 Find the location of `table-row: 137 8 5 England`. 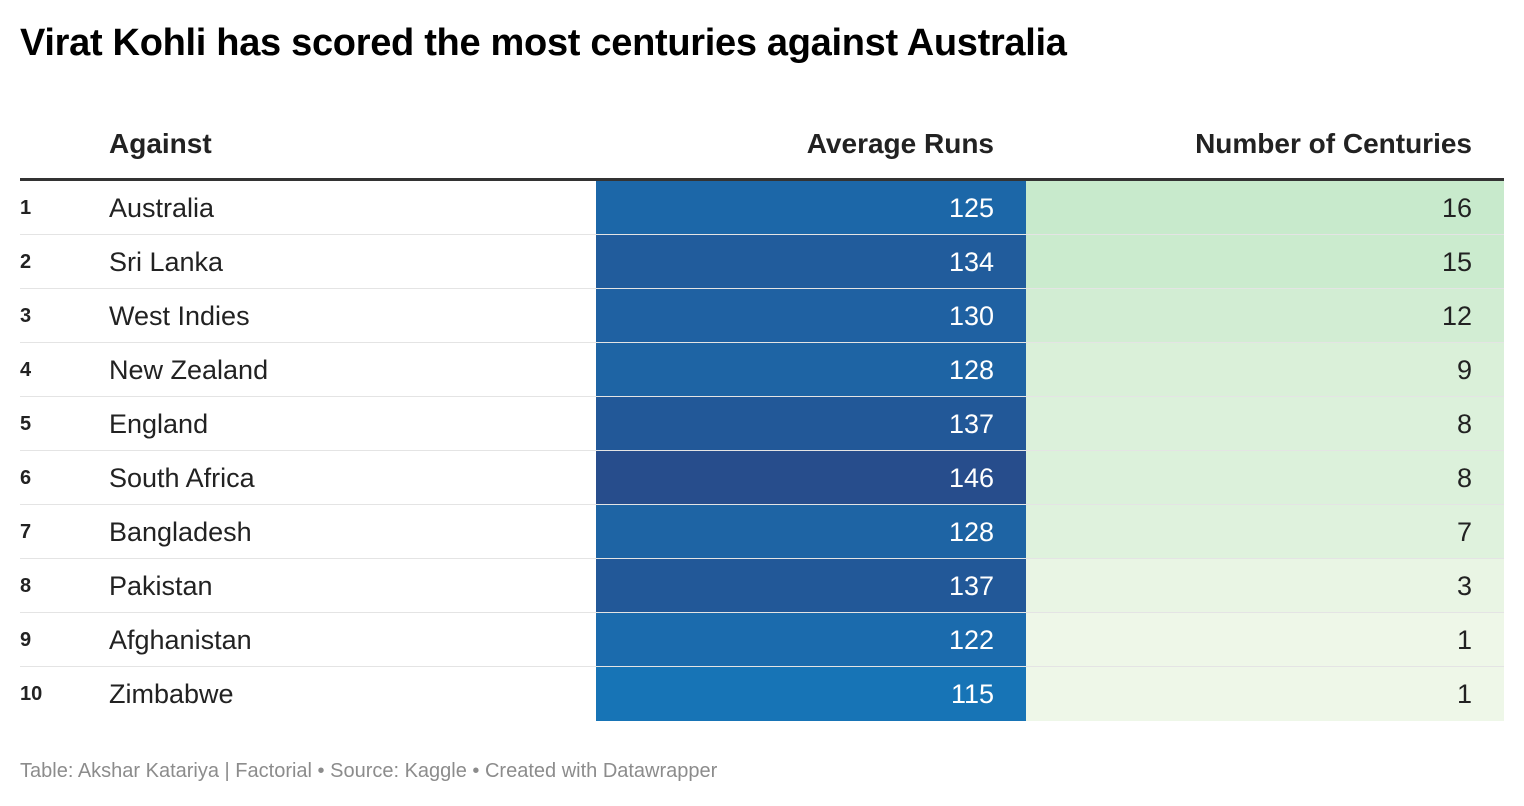

table-row: 137 8 5 England is located at coordinates (762, 424).